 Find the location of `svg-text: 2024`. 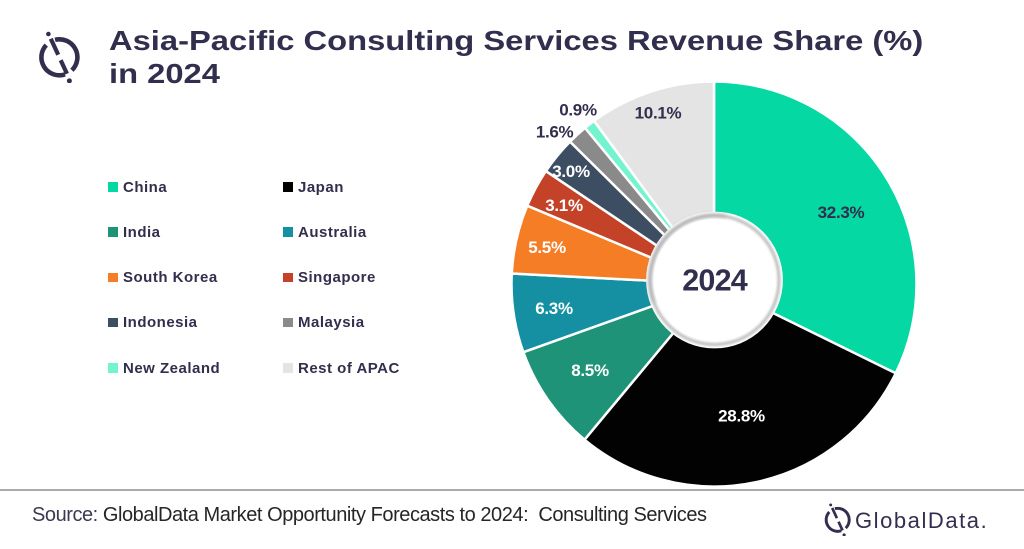

svg-text: 2024 is located at coordinates (714, 281).